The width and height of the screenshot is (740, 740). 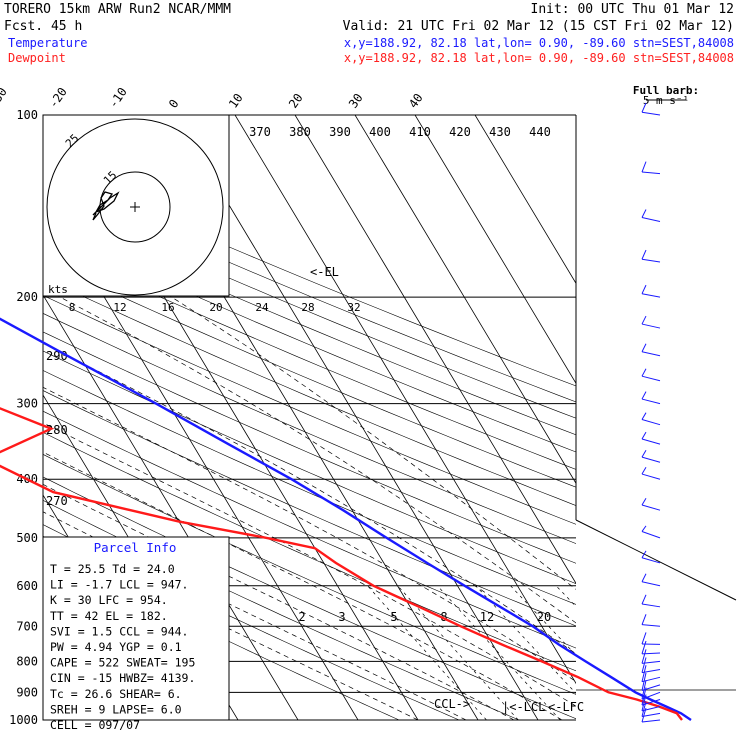 I want to click on lfc-annotation: <-LFC, so click(x=566, y=707).